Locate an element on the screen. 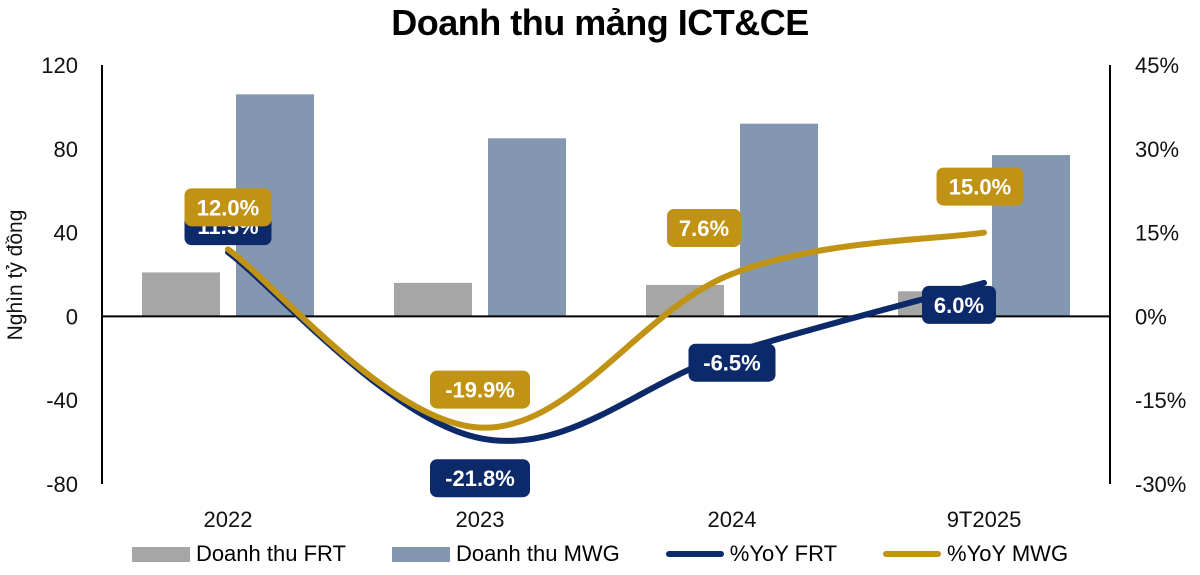 Image resolution: width=1200 pixels, height=575 pixels. legend-label: %YoY FRT is located at coordinates (783, 553).